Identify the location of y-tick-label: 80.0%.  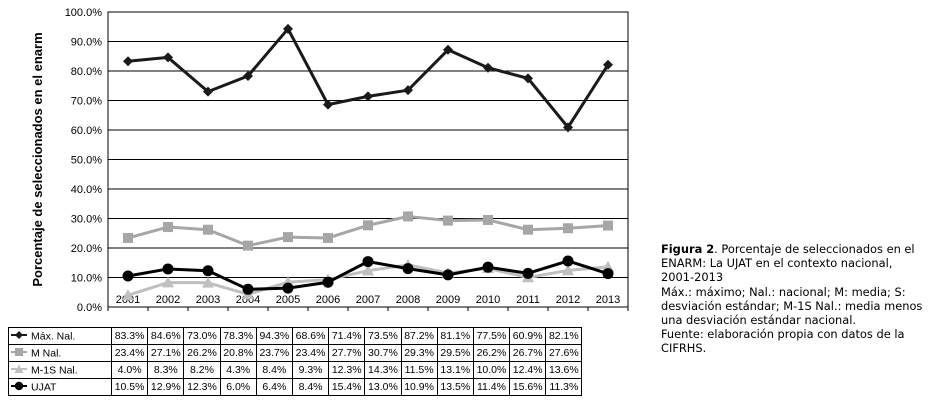
(86, 72).